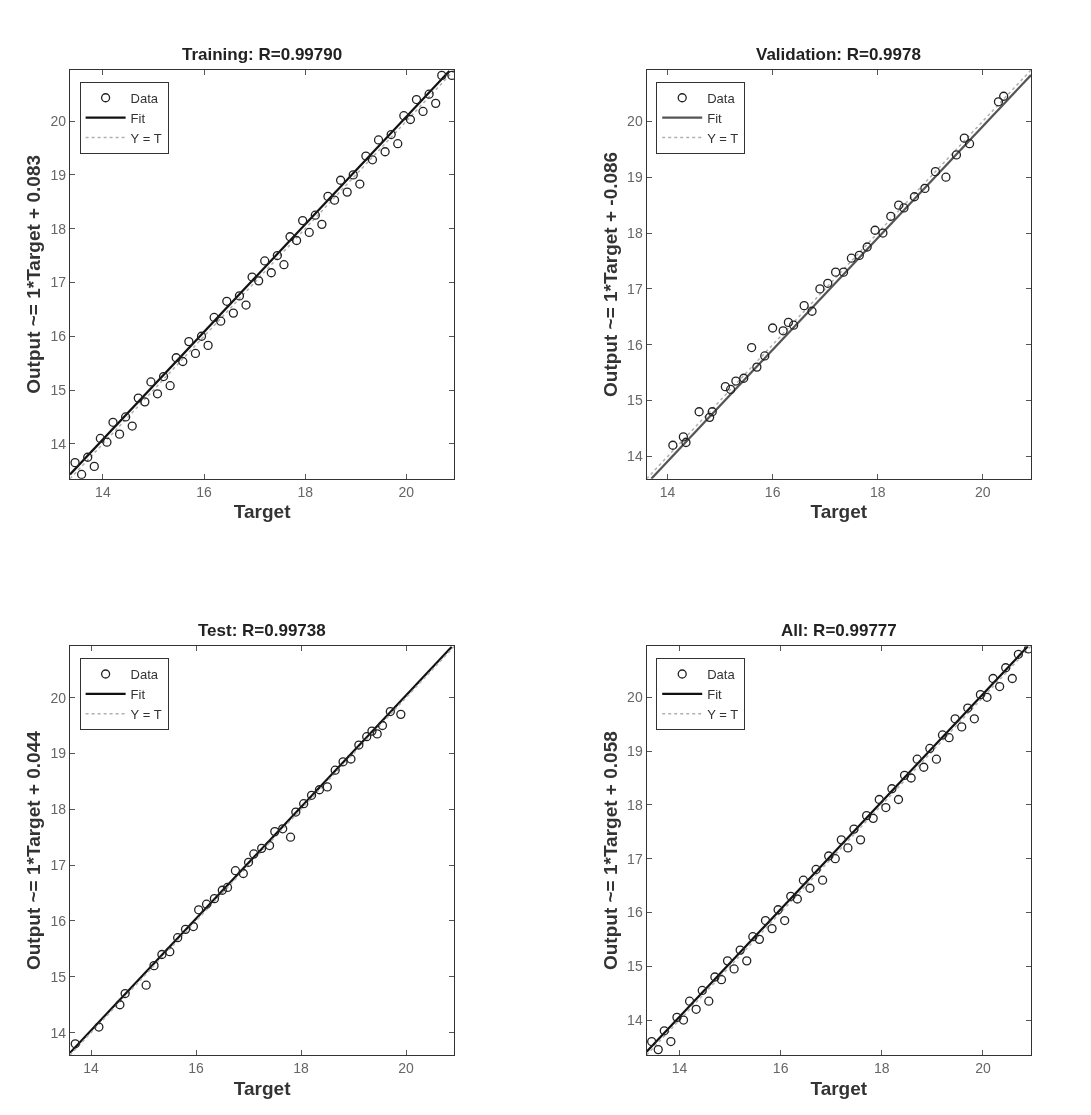 This screenshot has width=1091, height=1115. Describe the element at coordinates (838, 54) in the screenshot. I see `chart-title: Validation: R=0.9978` at that location.